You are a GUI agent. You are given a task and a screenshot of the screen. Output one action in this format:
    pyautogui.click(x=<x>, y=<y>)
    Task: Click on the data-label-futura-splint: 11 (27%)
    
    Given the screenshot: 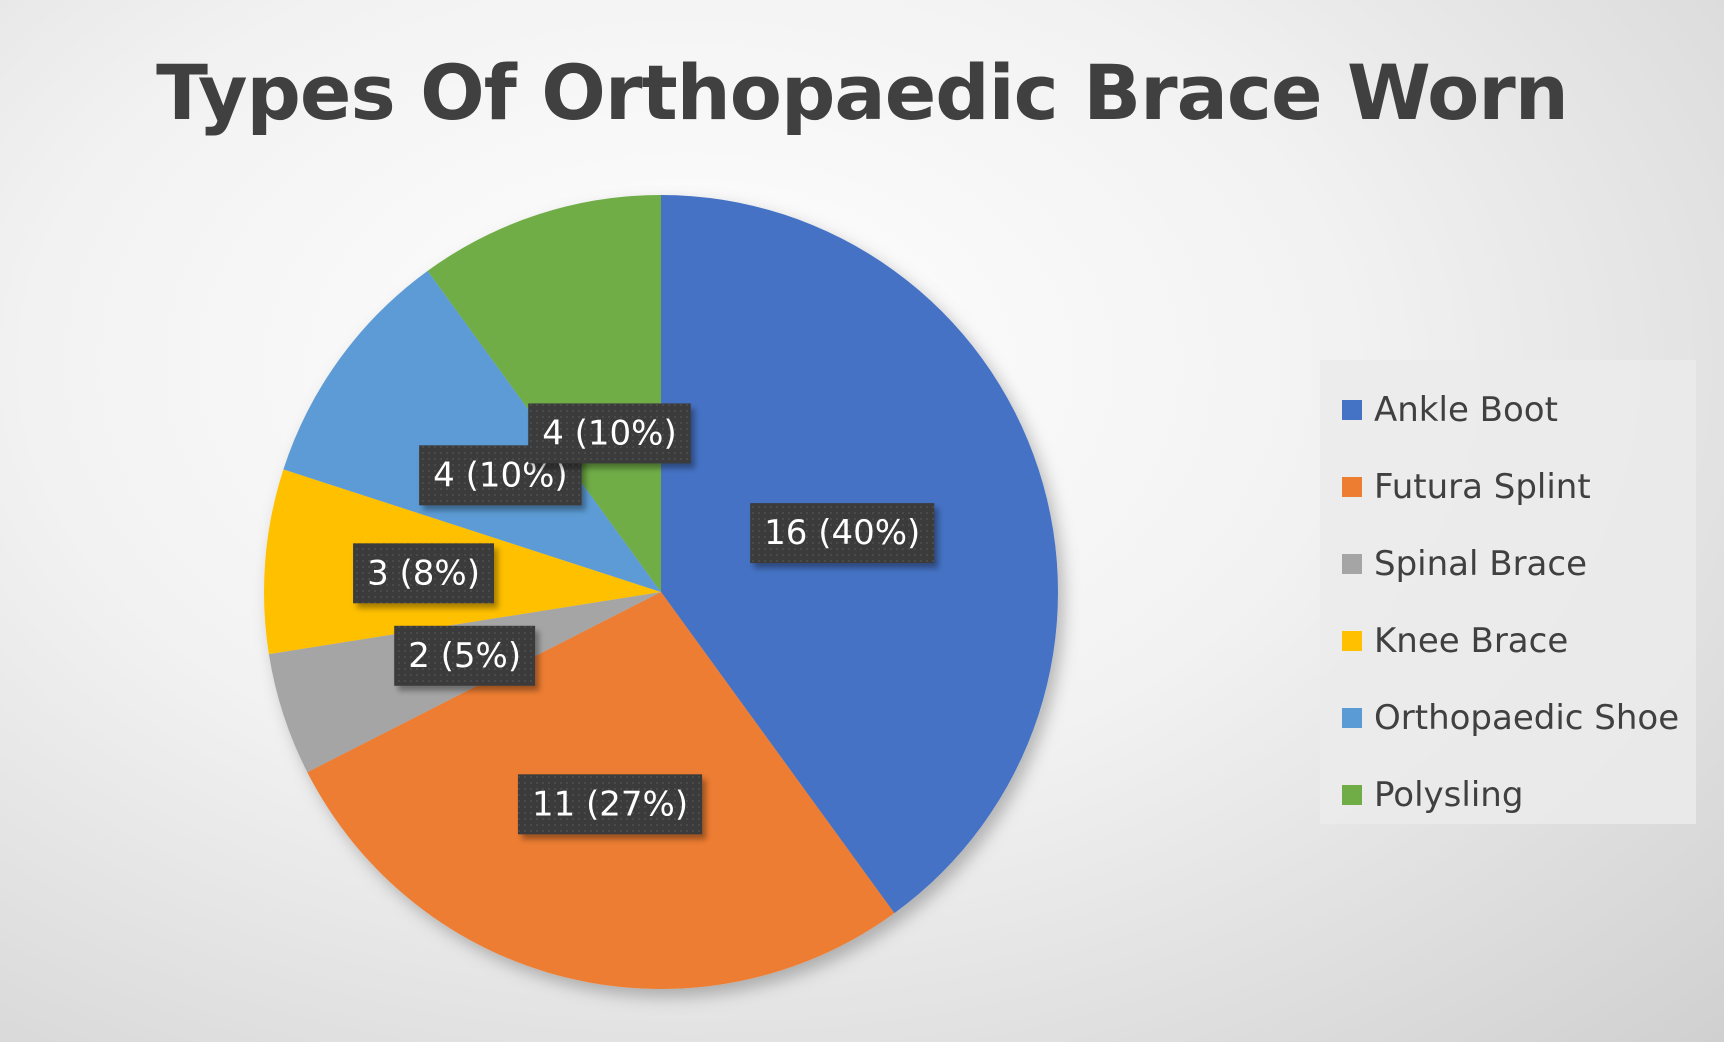 What is the action you would take?
    pyautogui.click(x=610, y=804)
    